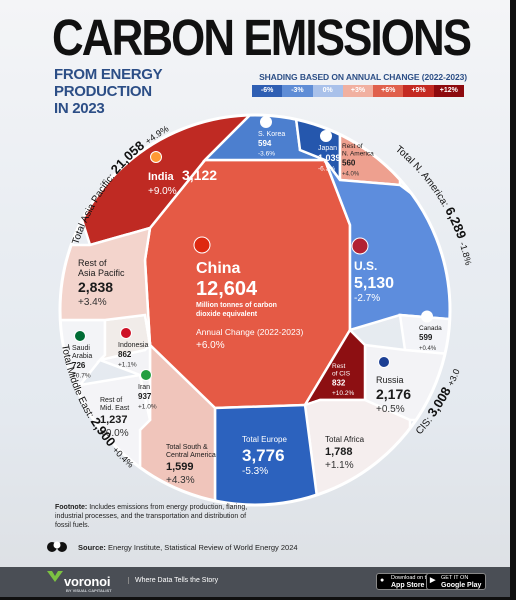  Describe the element at coordinates (126, 333) in the screenshot. I see `indonesia-flag-icon` at that location.